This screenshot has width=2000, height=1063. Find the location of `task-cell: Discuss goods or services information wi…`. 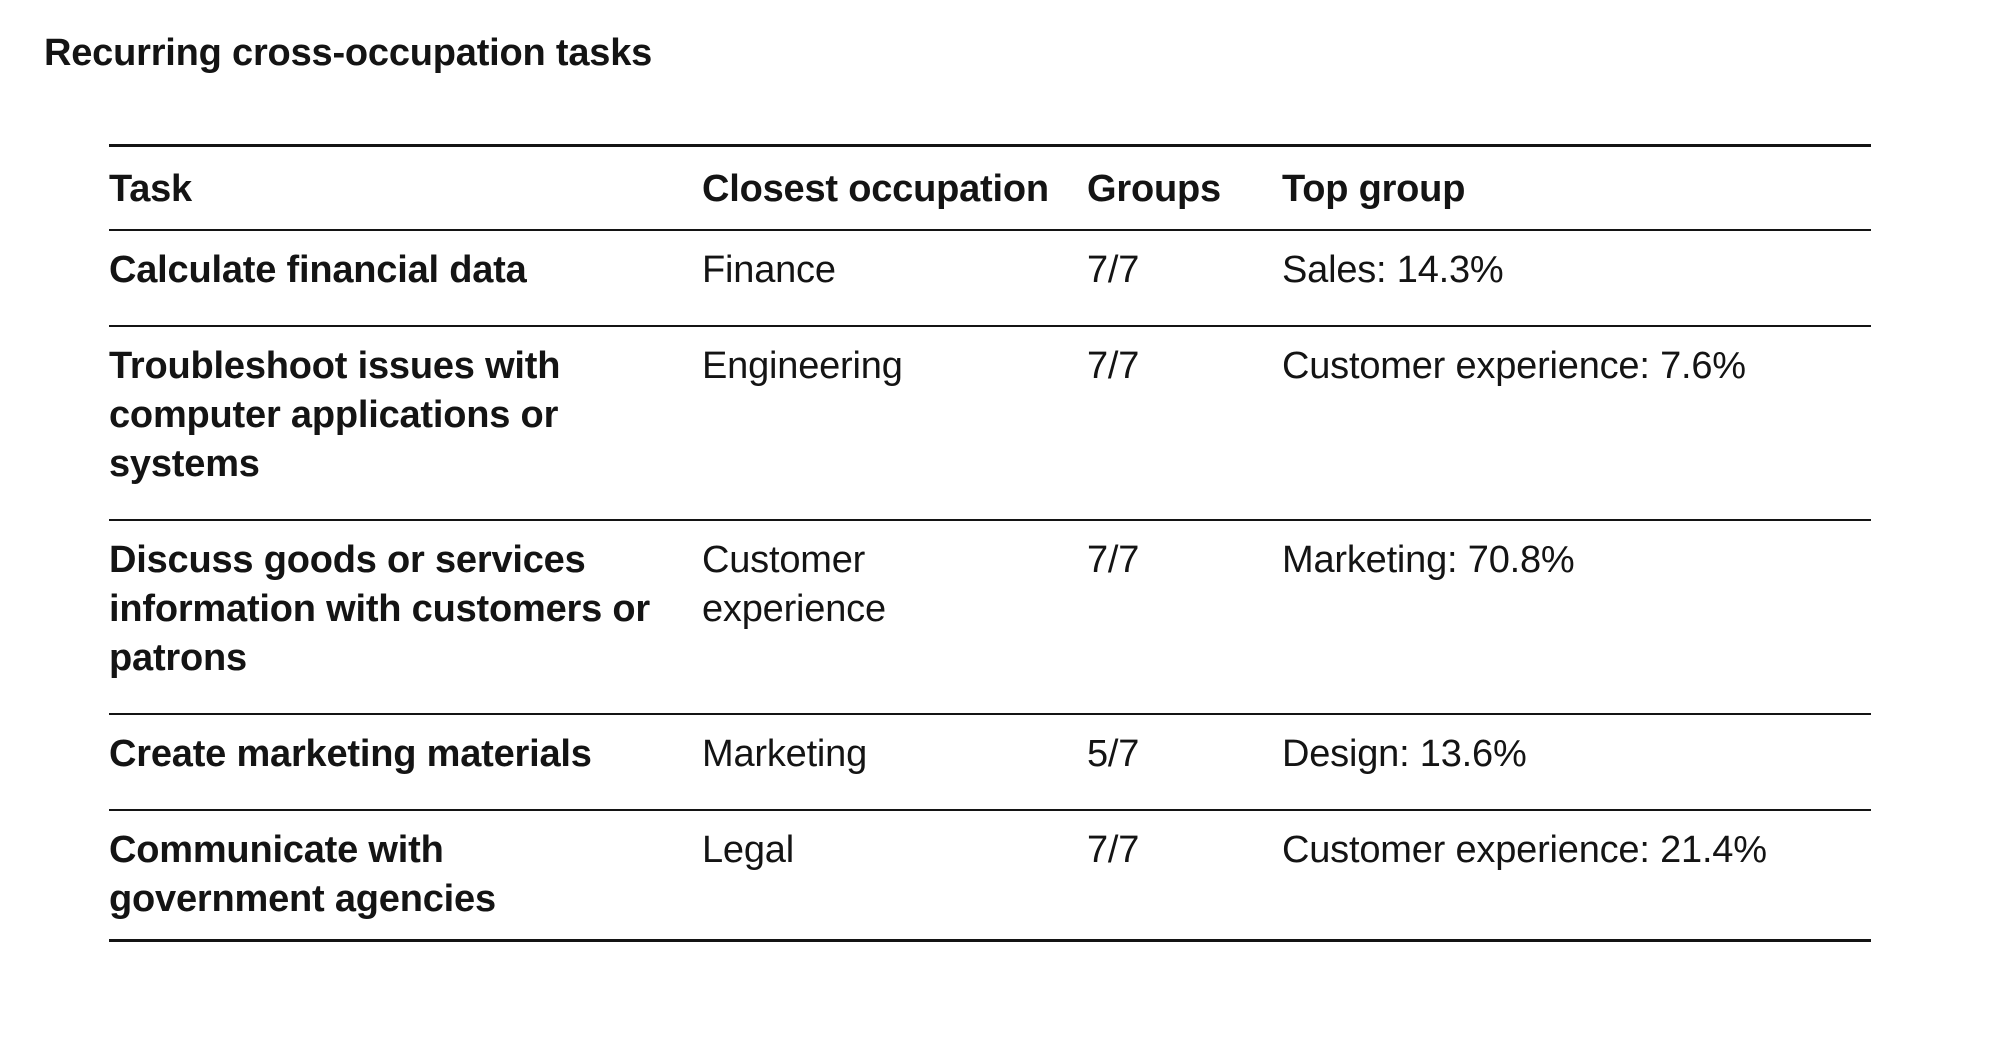

task-cell: Discuss goods or services information wi… is located at coordinates (405, 617).